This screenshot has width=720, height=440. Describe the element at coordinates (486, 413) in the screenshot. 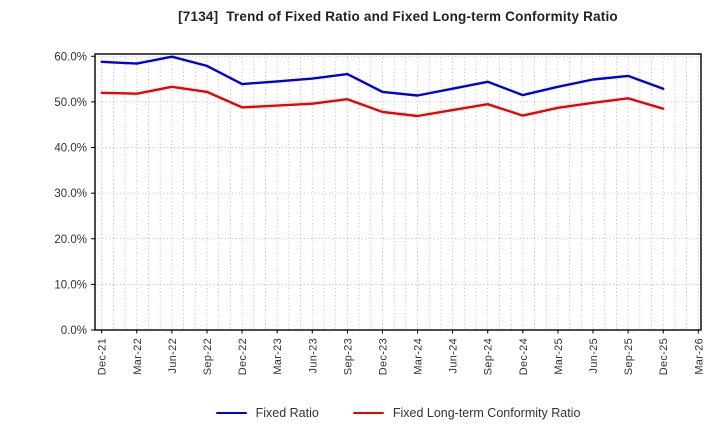

I see `legend-label: Fixed Long-term Conformity Ratio` at that location.